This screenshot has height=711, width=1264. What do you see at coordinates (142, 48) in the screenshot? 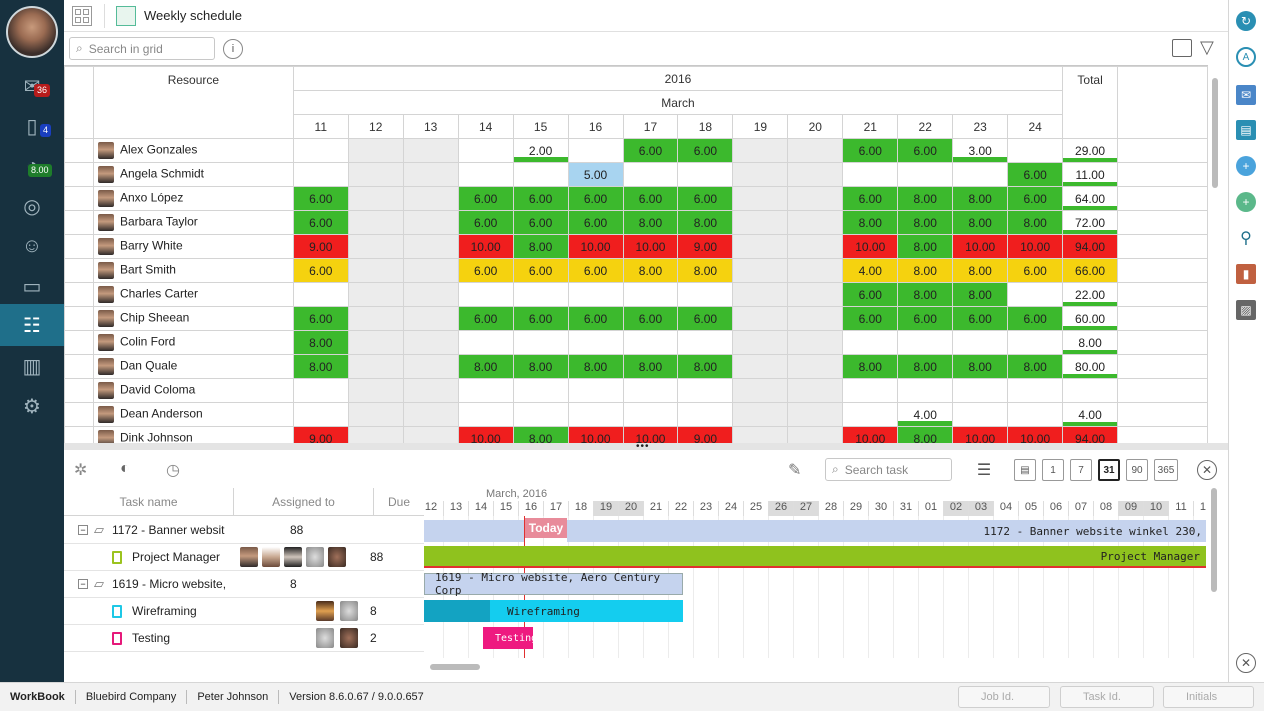
I see `grid-search-input: ⌕ Search in grid` at bounding box center [142, 48].